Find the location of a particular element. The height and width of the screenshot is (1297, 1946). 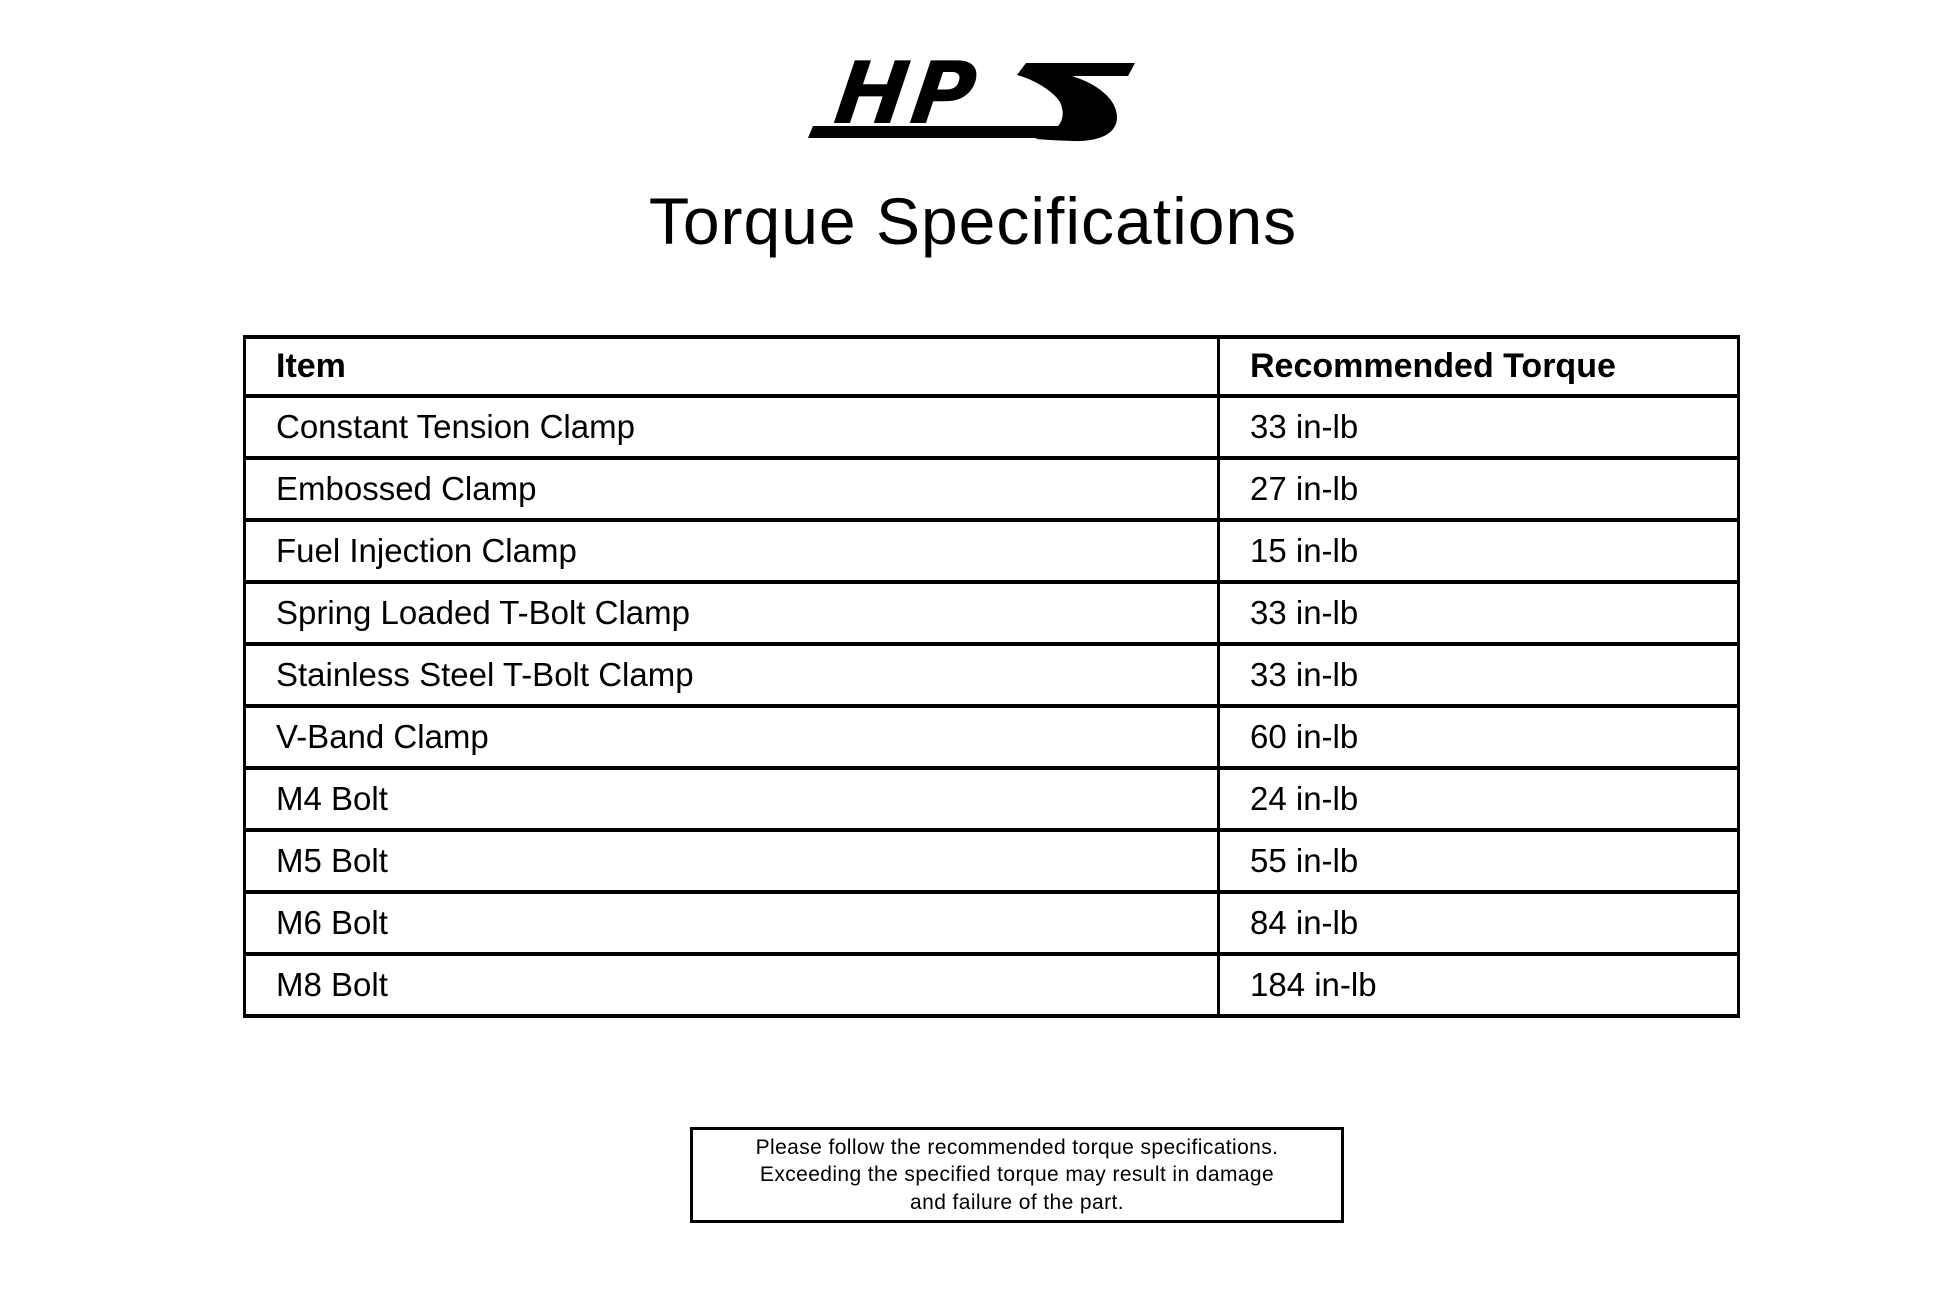

cell-torque: 15 in-lb is located at coordinates (1478, 551).